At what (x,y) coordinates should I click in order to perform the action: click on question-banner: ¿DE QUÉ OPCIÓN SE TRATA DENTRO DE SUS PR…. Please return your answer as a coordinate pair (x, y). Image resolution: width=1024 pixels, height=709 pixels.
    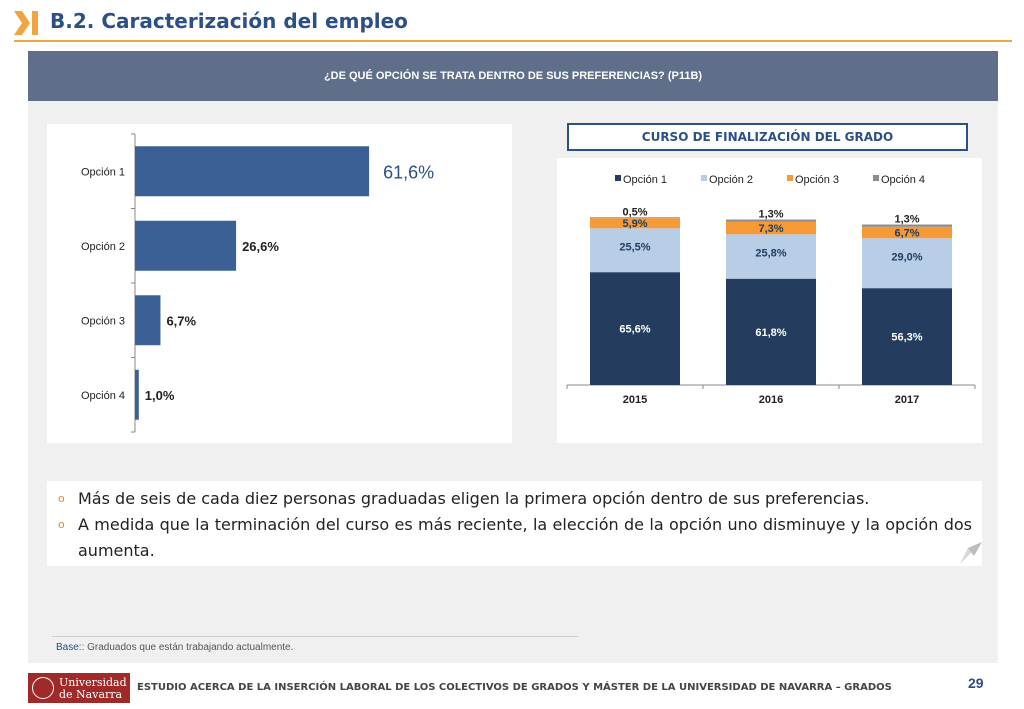
    Looking at the image, I should click on (513, 76).